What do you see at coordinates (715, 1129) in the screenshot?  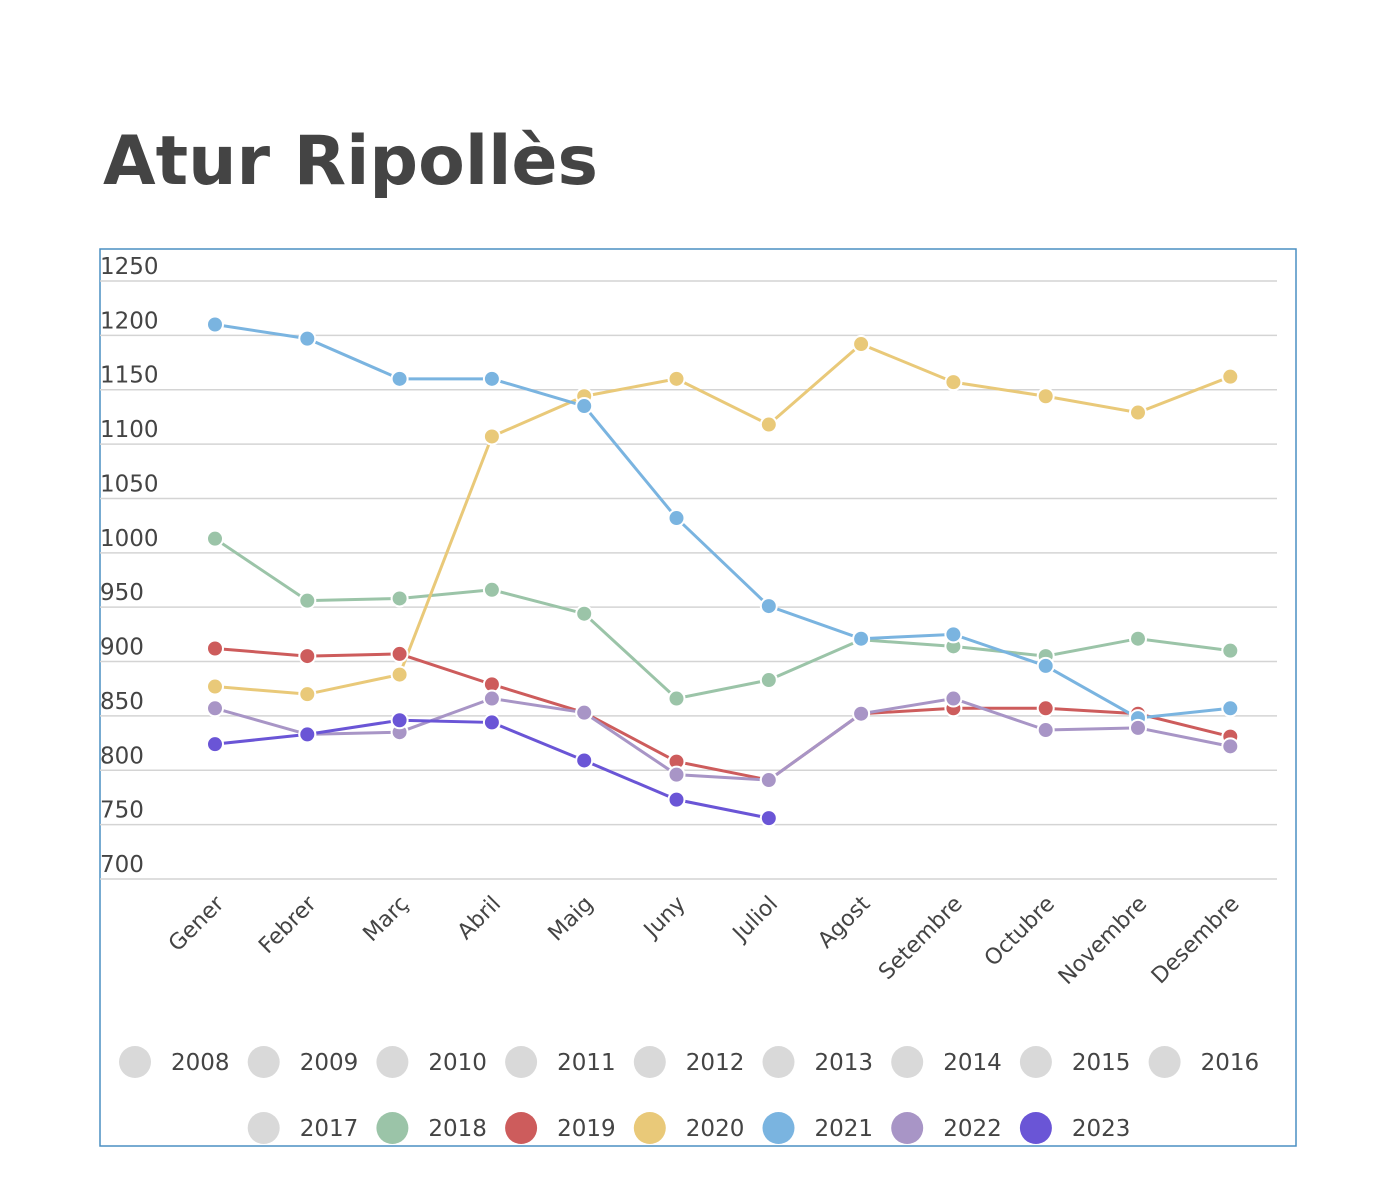 I see `legend-label: 2020` at bounding box center [715, 1129].